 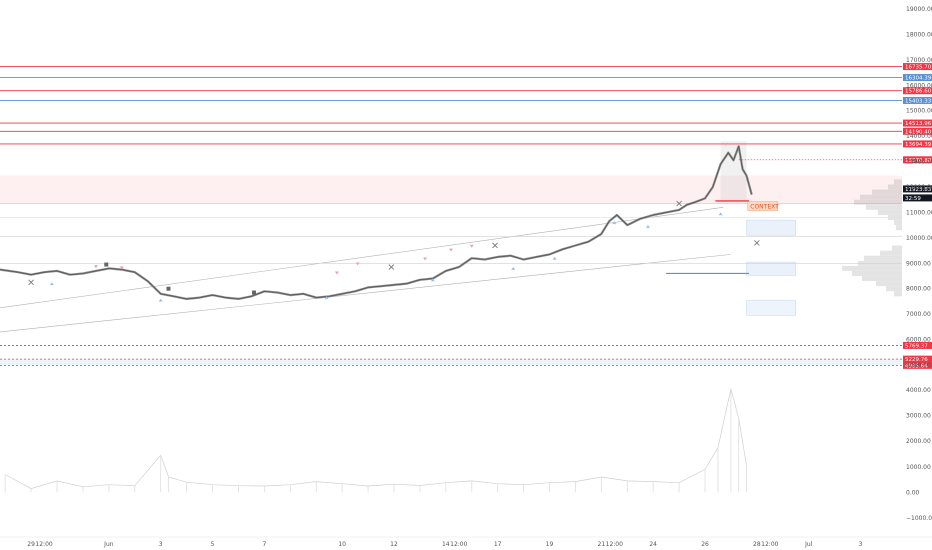 I want to click on level-price-label: 15786.60, so click(x=918, y=92).